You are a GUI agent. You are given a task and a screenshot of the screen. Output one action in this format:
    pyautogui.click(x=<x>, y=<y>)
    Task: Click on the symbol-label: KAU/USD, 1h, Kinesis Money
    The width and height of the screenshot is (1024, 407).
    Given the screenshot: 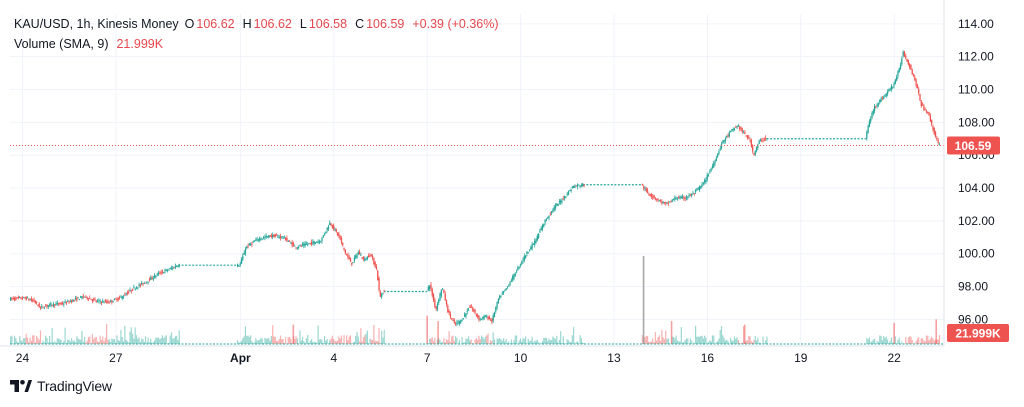 What is the action you would take?
    pyautogui.click(x=96, y=24)
    